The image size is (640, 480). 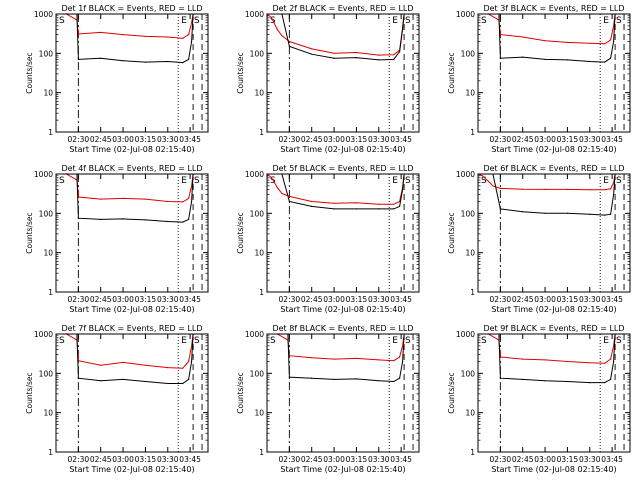 What do you see at coordinates (131, 8) in the screenshot?
I see `panel-title: Det 1f BLACK = Events, RED = LLD` at bounding box center [131, 8].